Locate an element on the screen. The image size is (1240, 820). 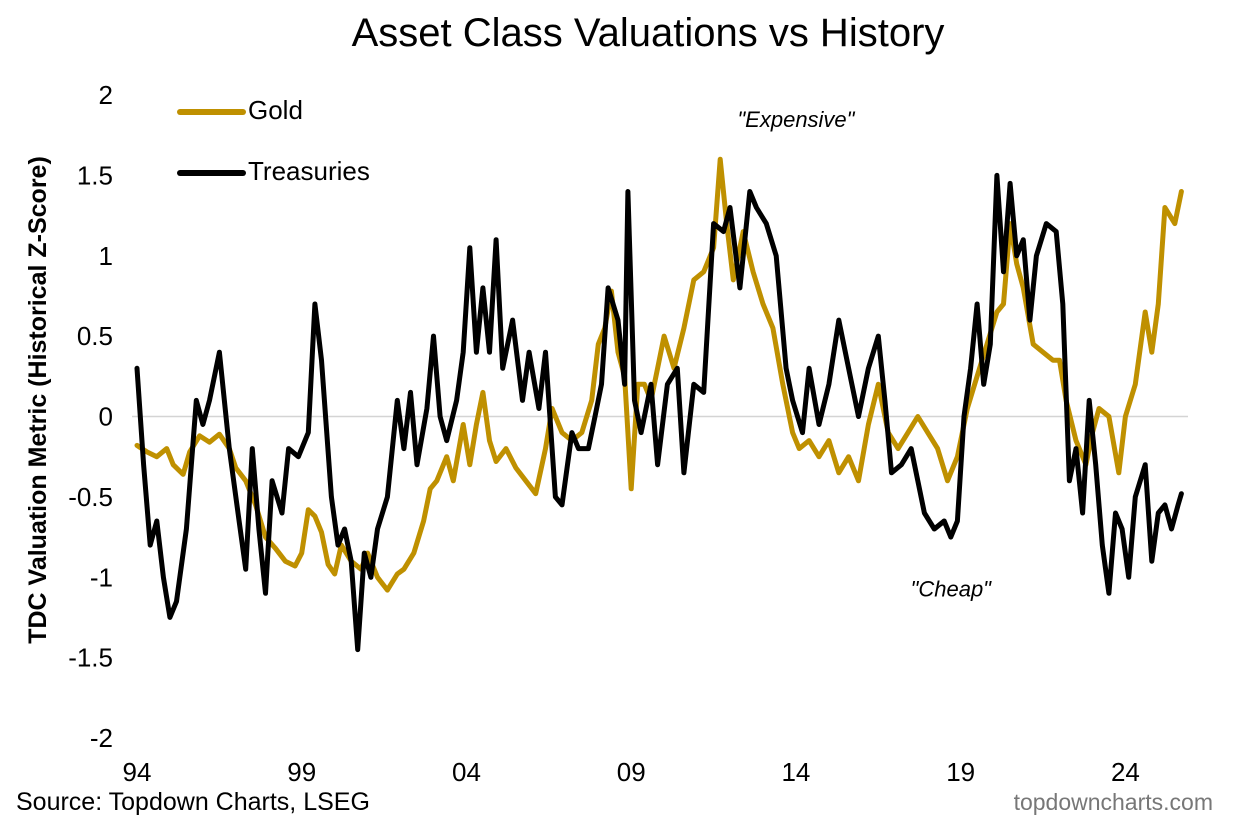
y-tick-label: 1 is located at coordinates (106, 256).